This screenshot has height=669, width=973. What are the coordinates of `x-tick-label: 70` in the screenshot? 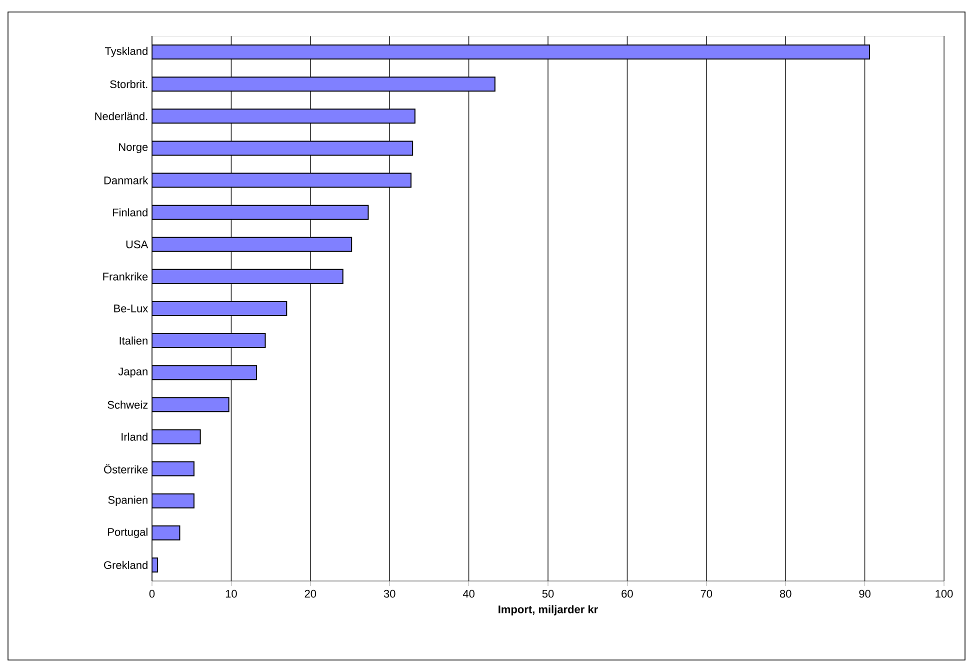 It's located at (706, 594).